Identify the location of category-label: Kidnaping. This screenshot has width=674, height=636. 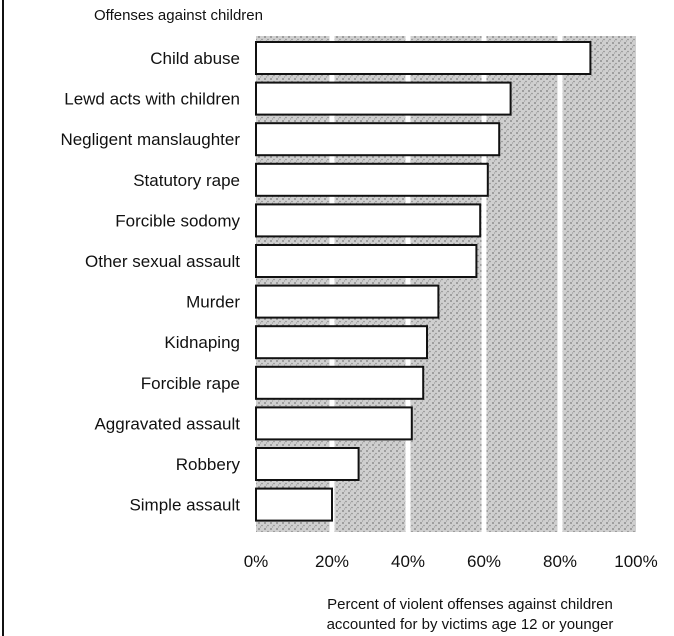
(202, 342).